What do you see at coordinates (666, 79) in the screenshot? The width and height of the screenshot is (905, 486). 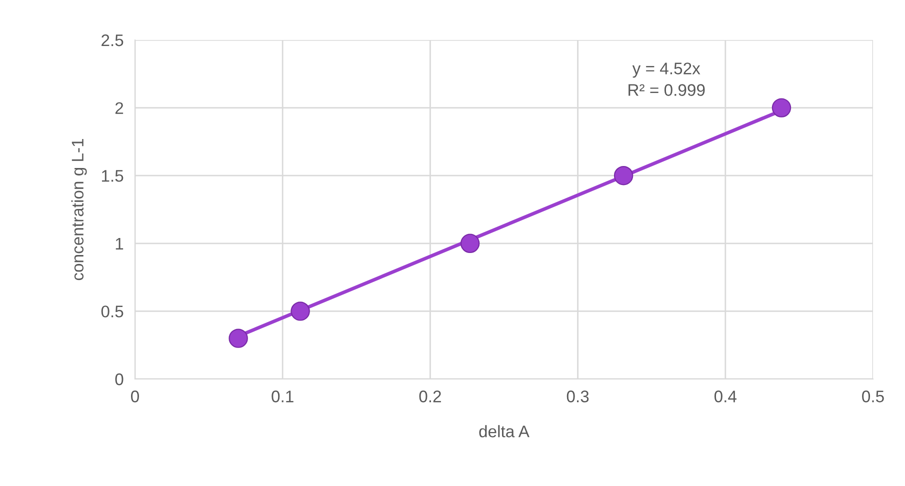 I see `annotation: y = 4.52x R² = 0.999` at bounding box center [666, 79].